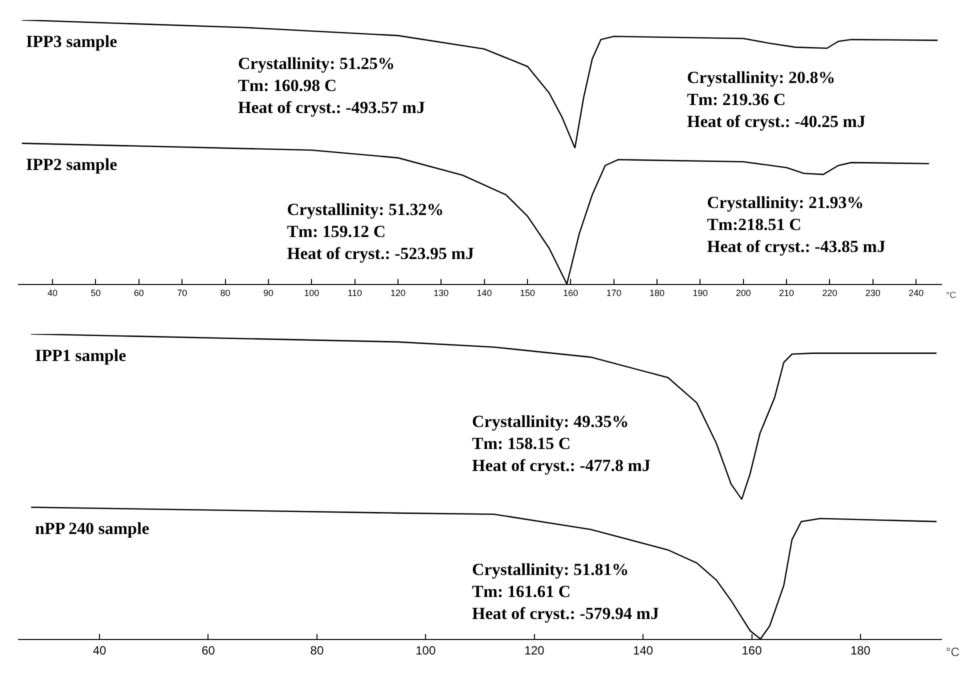 The height and width of the screenshot is (673, 964). What do you see at coordinates (380, 232) in the screenshot?
I see `annotation: Crystallinity: 51.32% Tm: 159.12 C Heat of cryst.: -523.95 mJ` at bounding box center [380, 232].